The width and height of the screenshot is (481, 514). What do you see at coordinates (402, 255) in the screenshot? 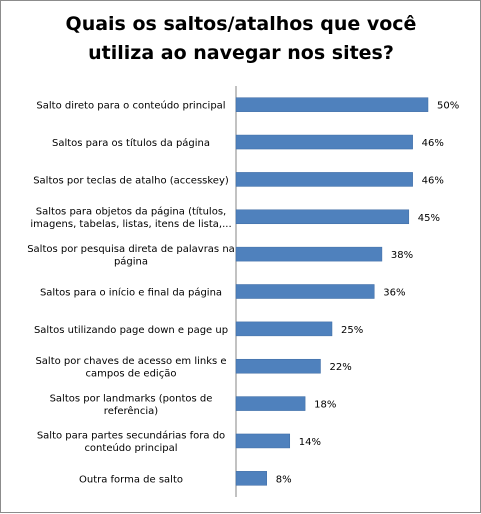
I see `data-label-4: 38%` at bounding box center [402, 255].